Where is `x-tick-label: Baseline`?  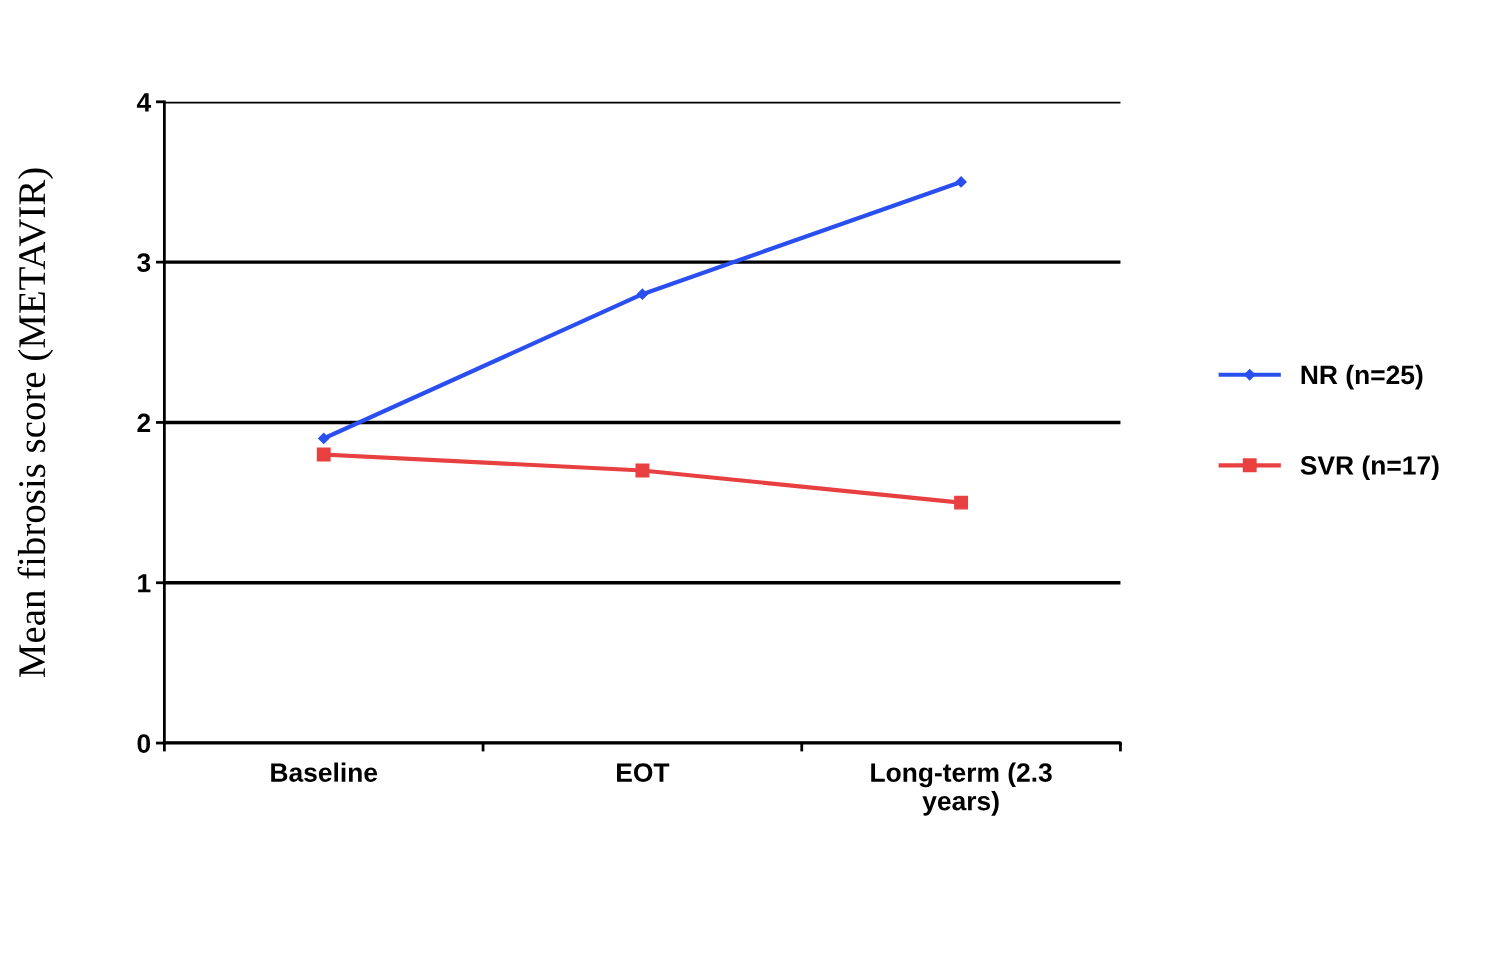 x-tick-label: Baseline is located at coordinates (324, 772).